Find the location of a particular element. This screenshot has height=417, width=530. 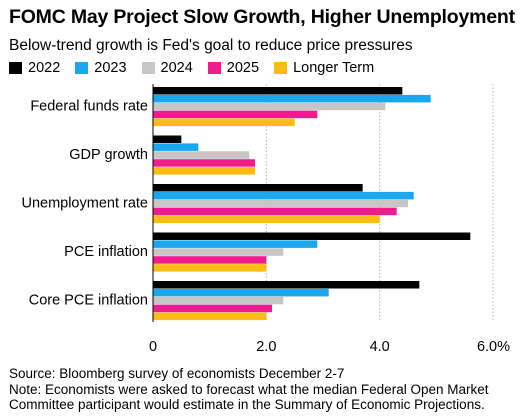

x-tick-label-2-0: 2.0 is located at coordinates (266, 347).